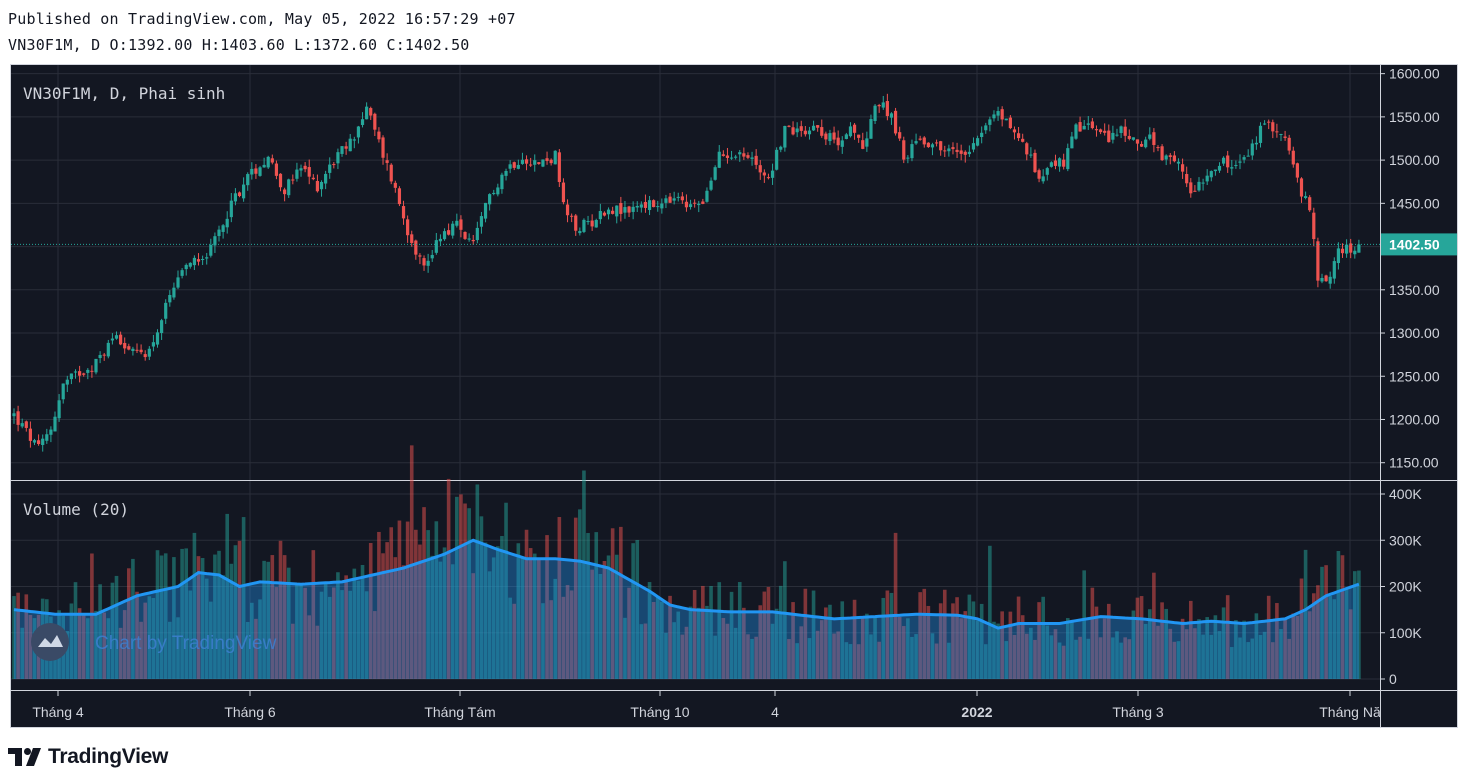 The image size is (1468, 784). What do you see at coordinates (88, 757) in the screenshot?
I see `tradingview-brand: TradingView` at bounding box center [88, 757].